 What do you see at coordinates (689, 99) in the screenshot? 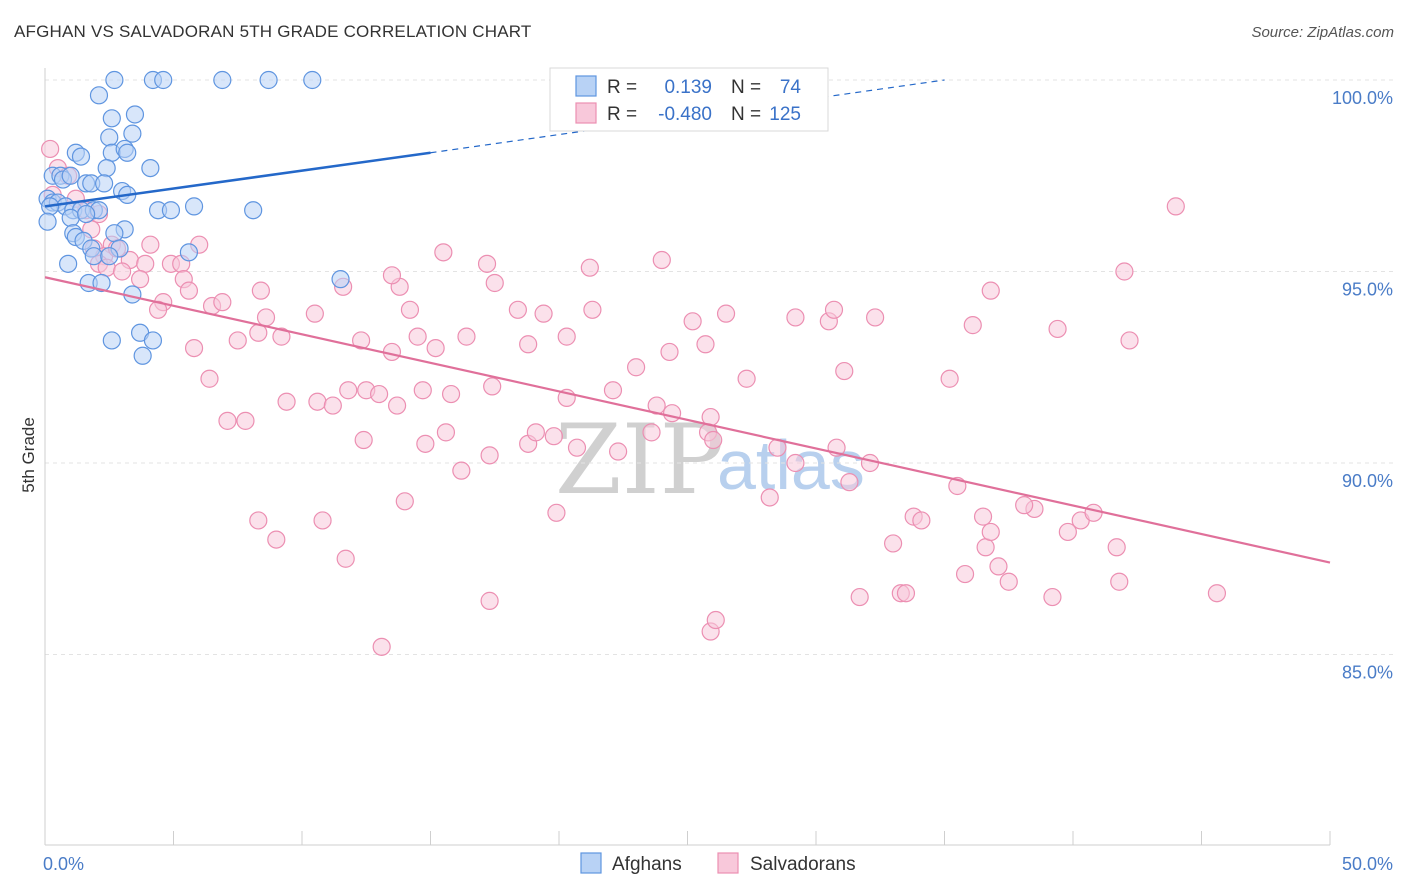
I see `stats-legend: R = 0.139 N = 74 R = -0.480 N = 125` at bounding box center [689, 99].